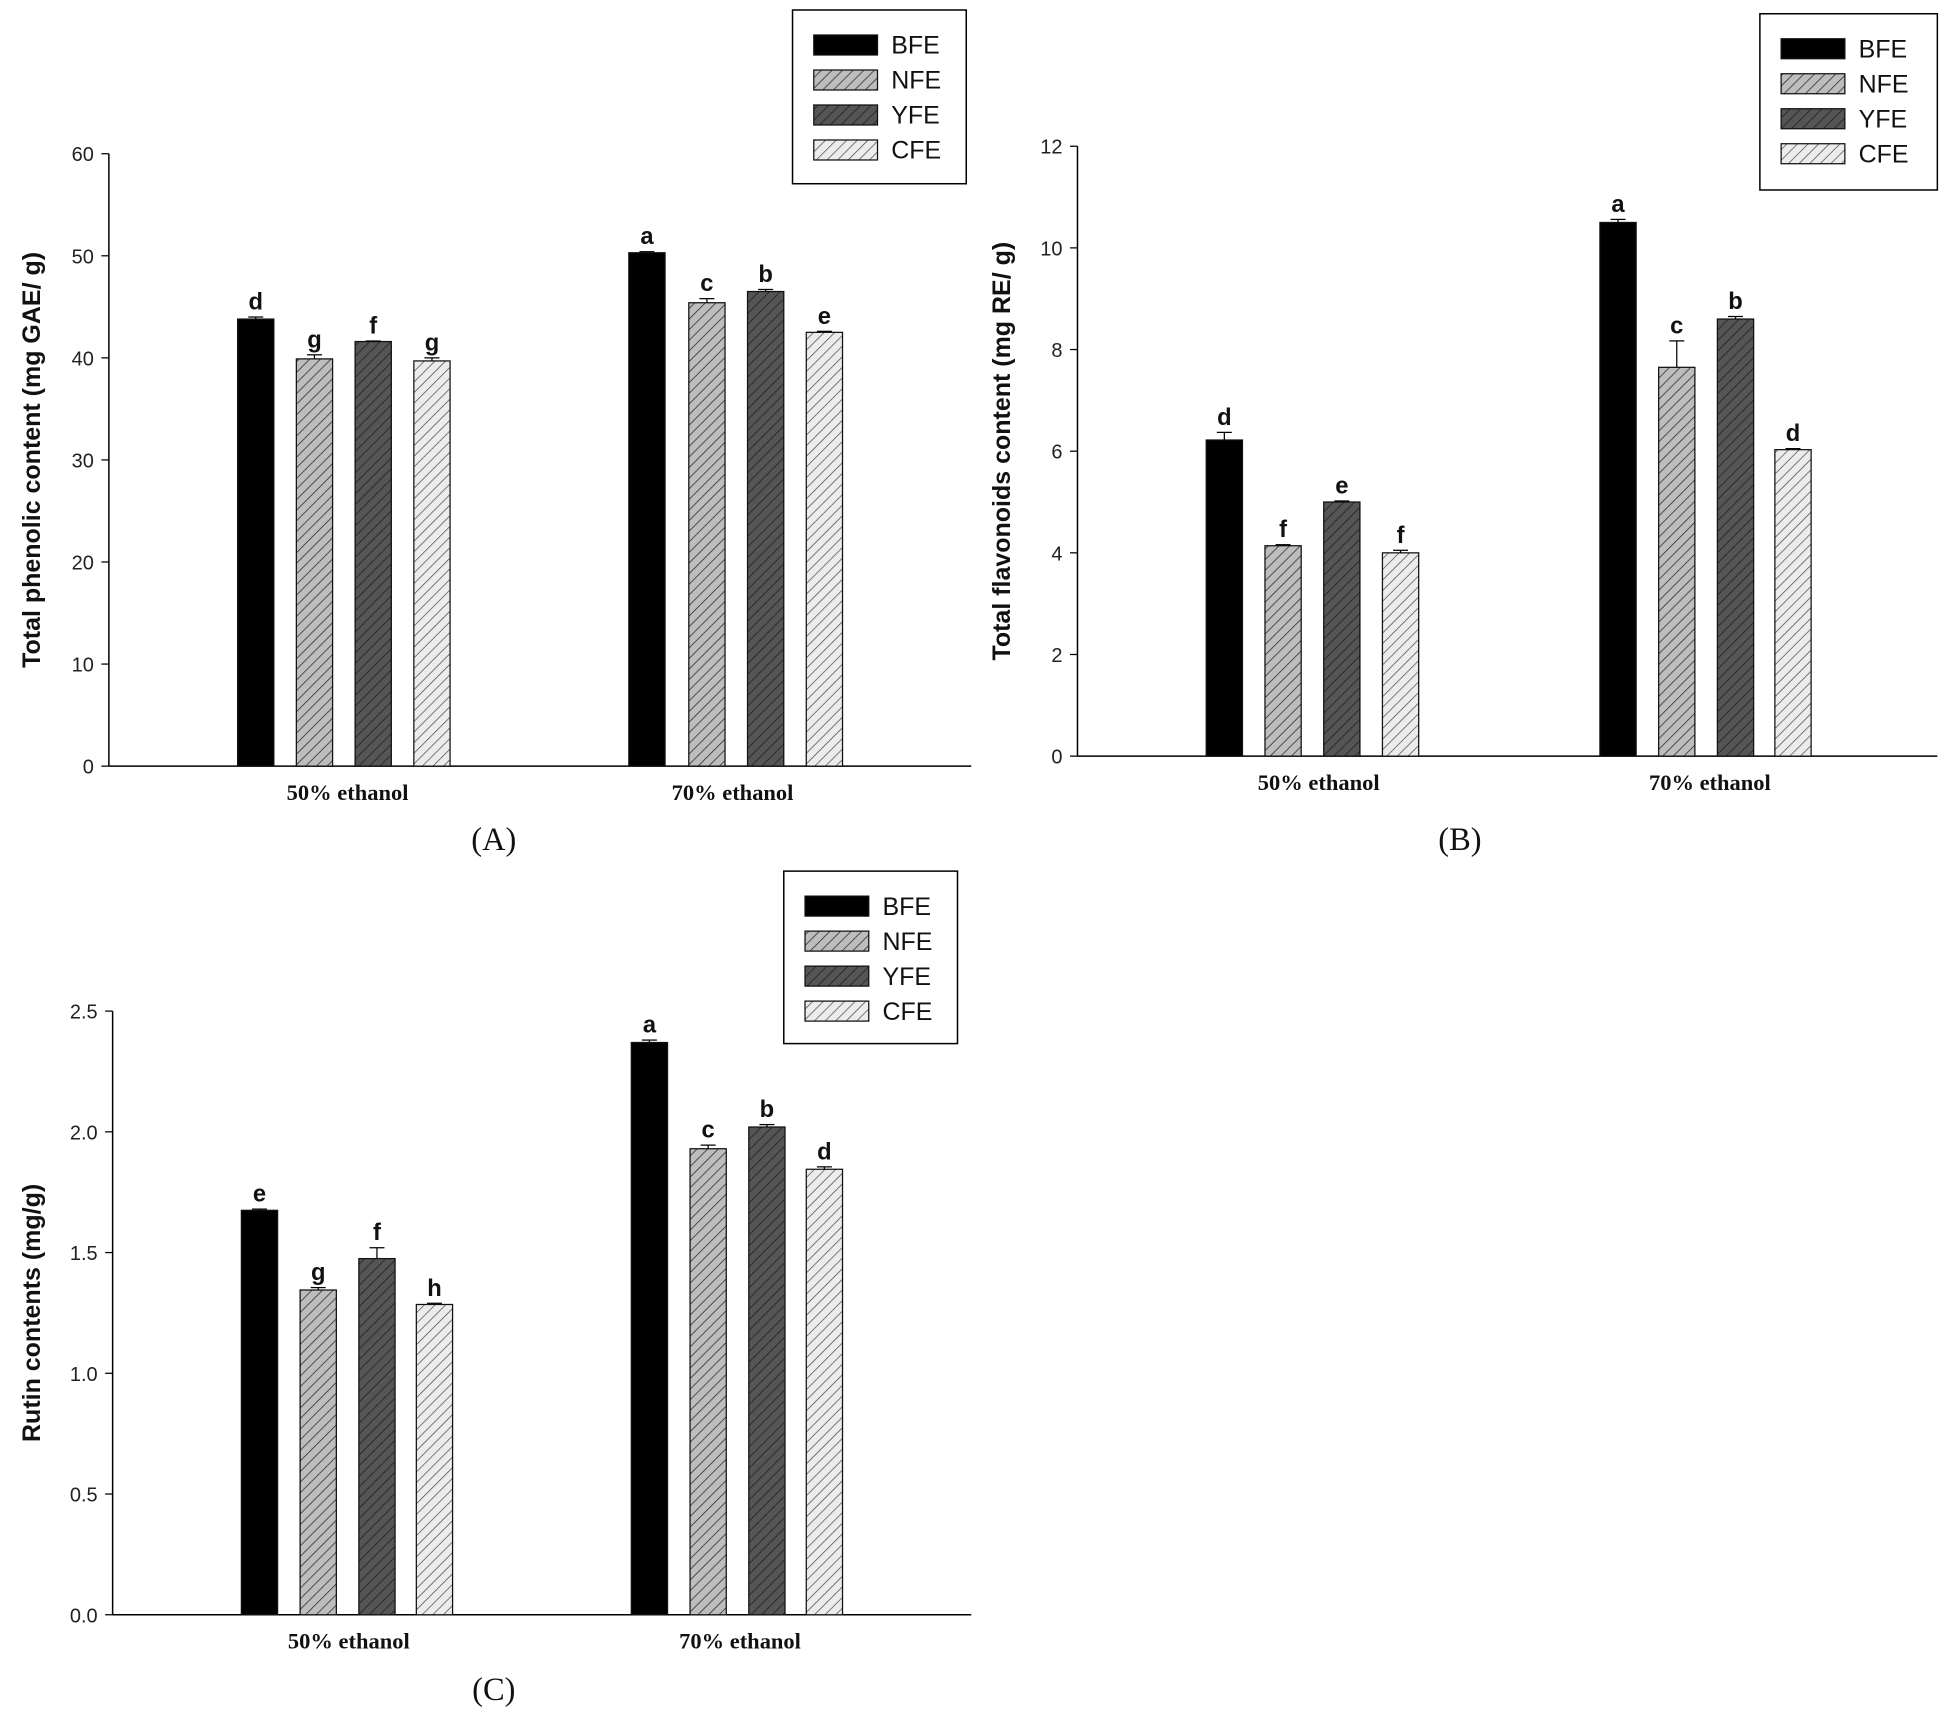 The width and height of the screenshot is (1960, 1716). I want to click on y-tick-label: 0.5, so click(84, 1496).